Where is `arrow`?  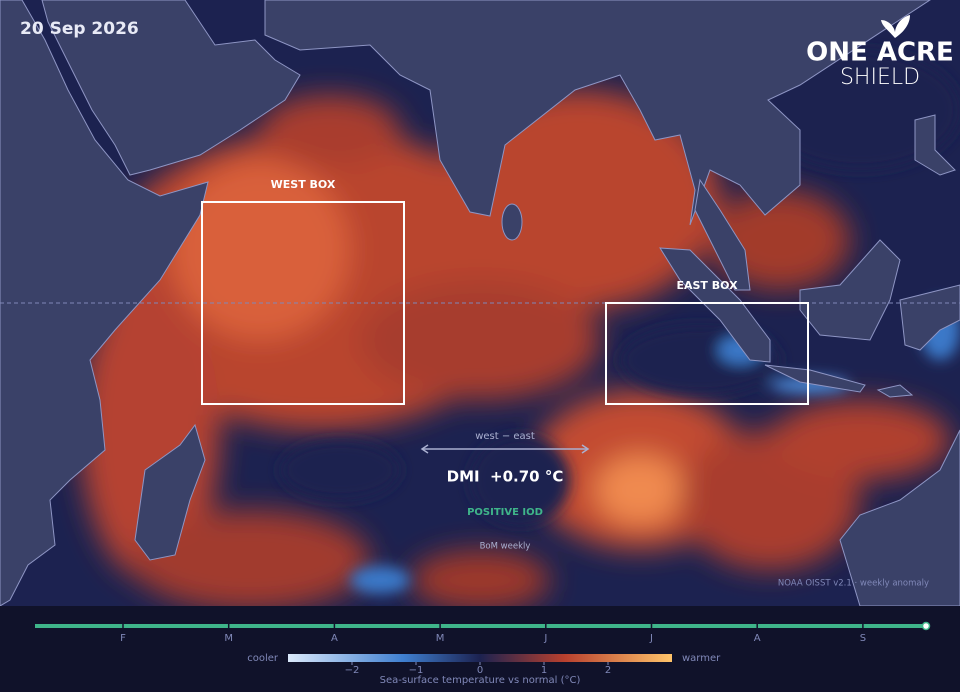 arrow is located at coordinates (505, 449).